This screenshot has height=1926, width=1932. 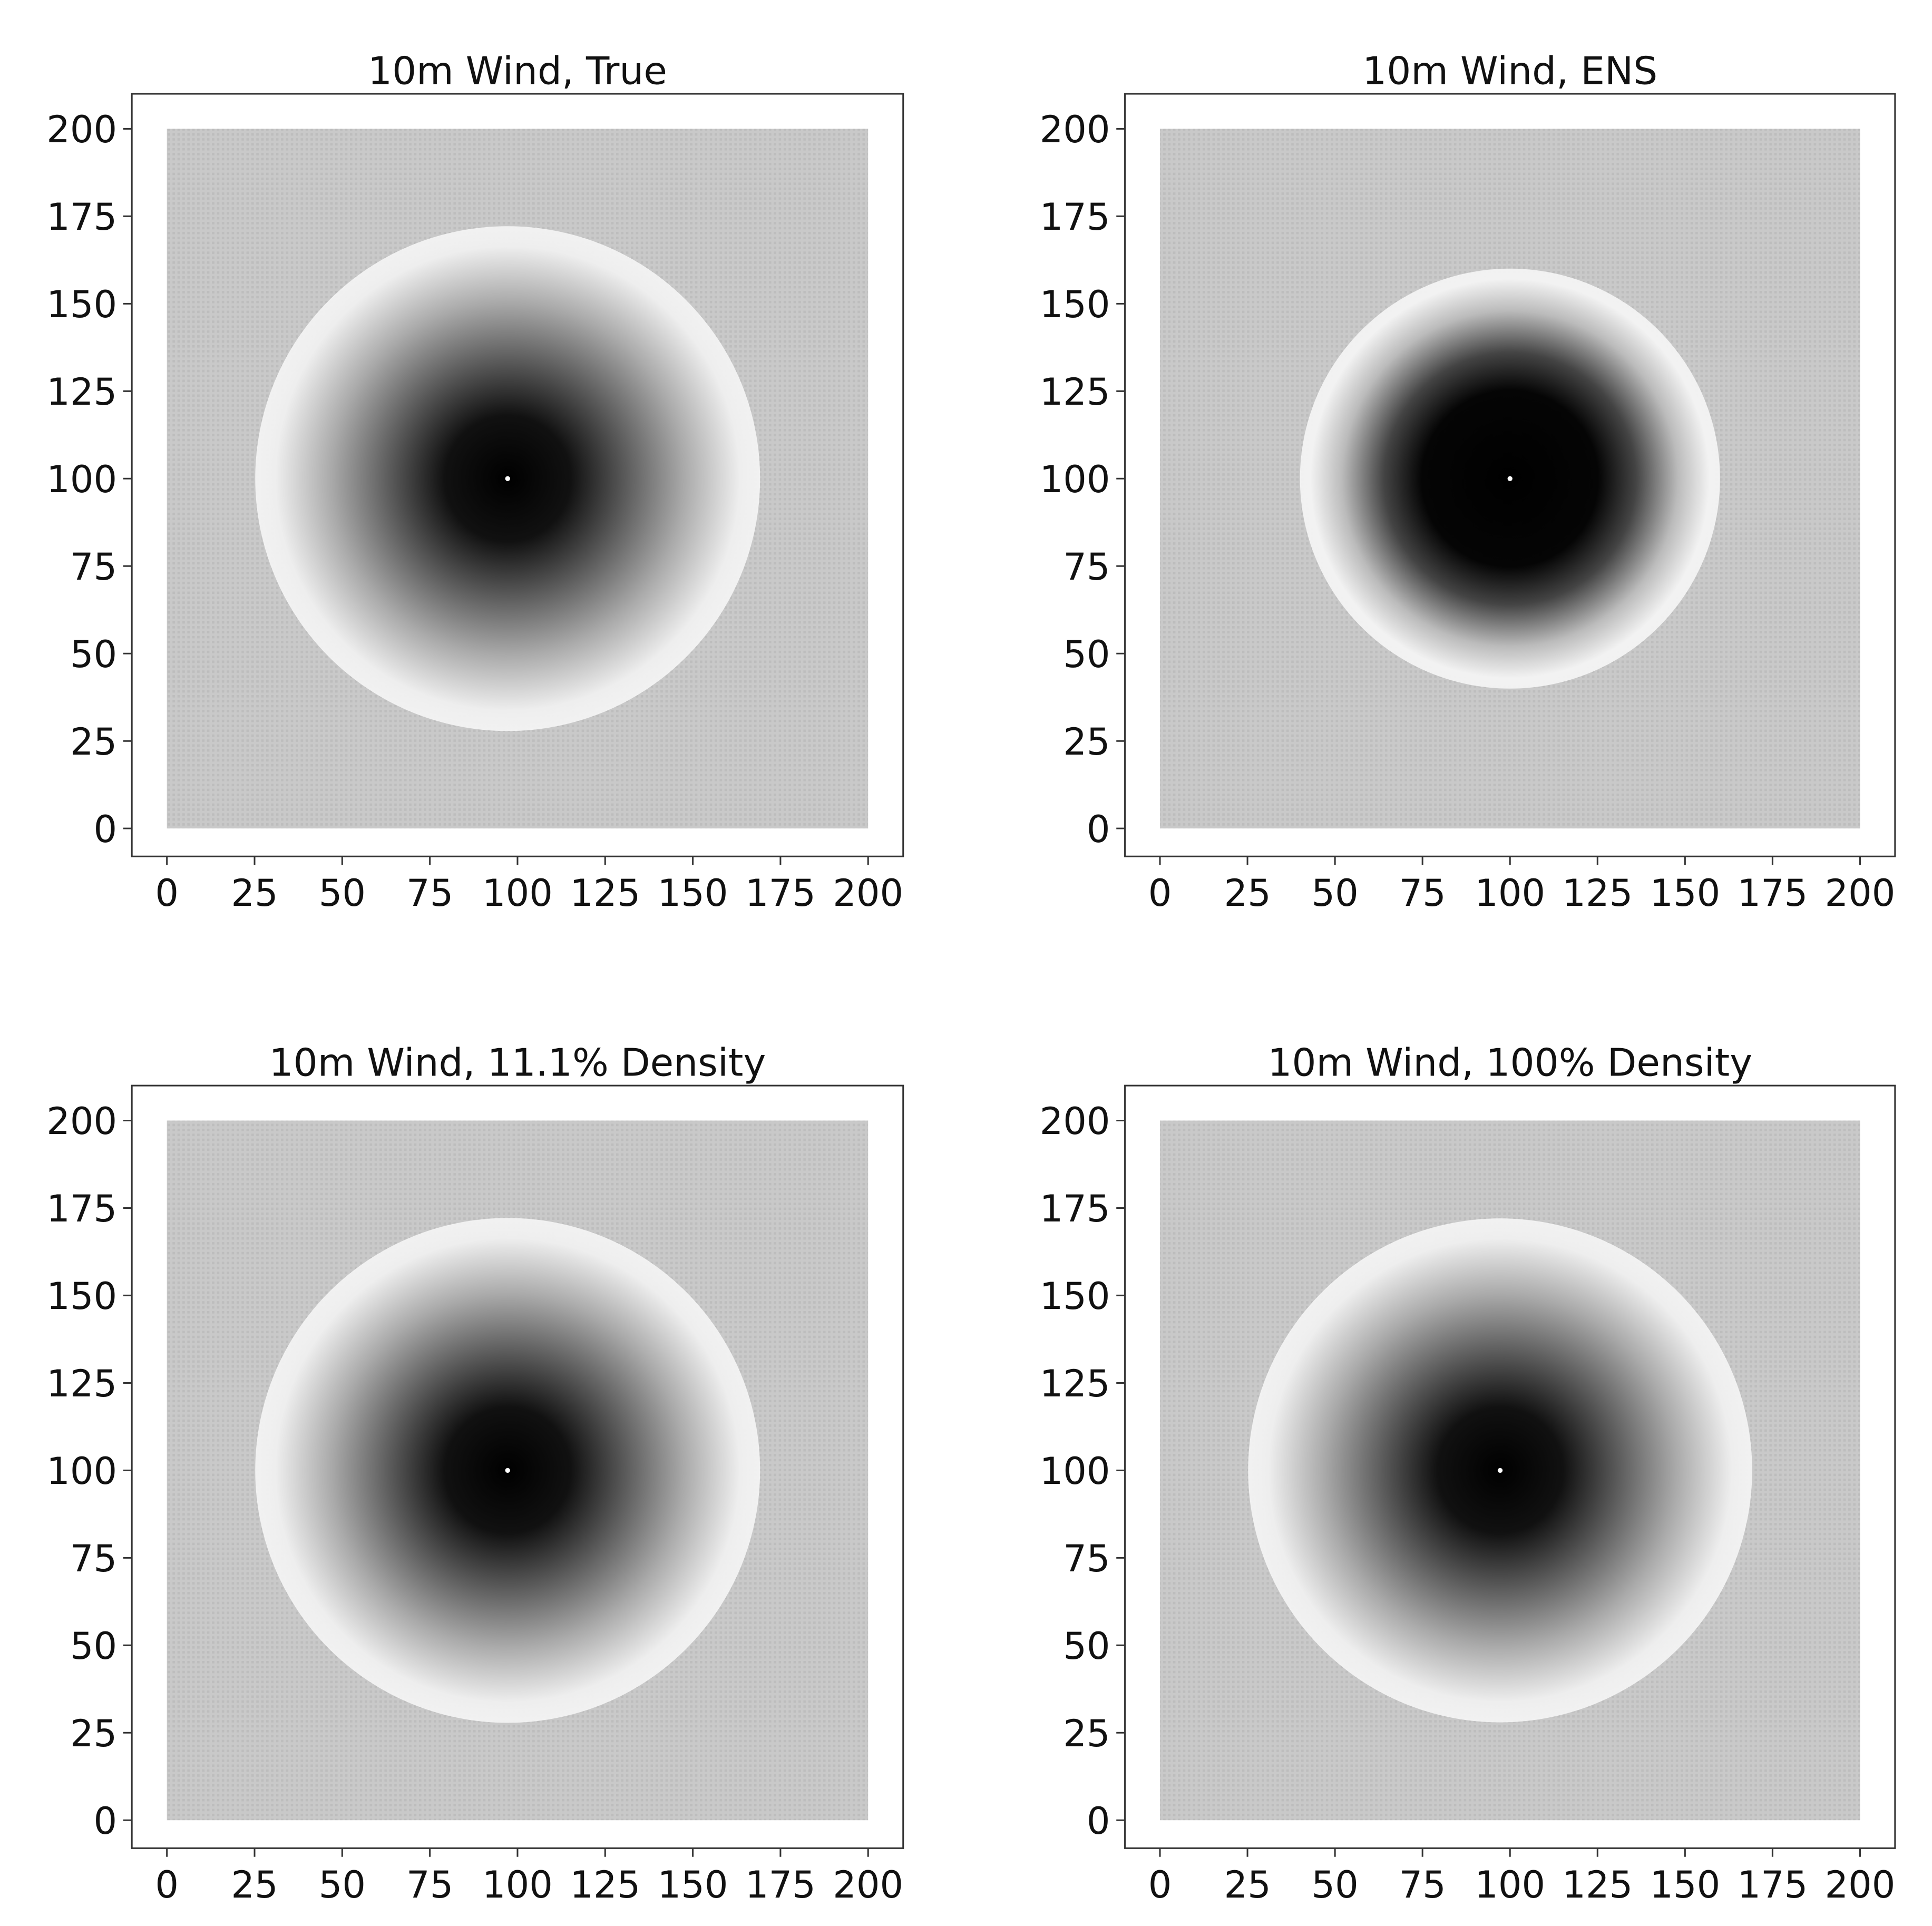 What do you see at coordinates (517, 1063) in the screenshot?
I see `chart-title: 10m Wind, 11.1% Density` at bounding box center [517, 1063].